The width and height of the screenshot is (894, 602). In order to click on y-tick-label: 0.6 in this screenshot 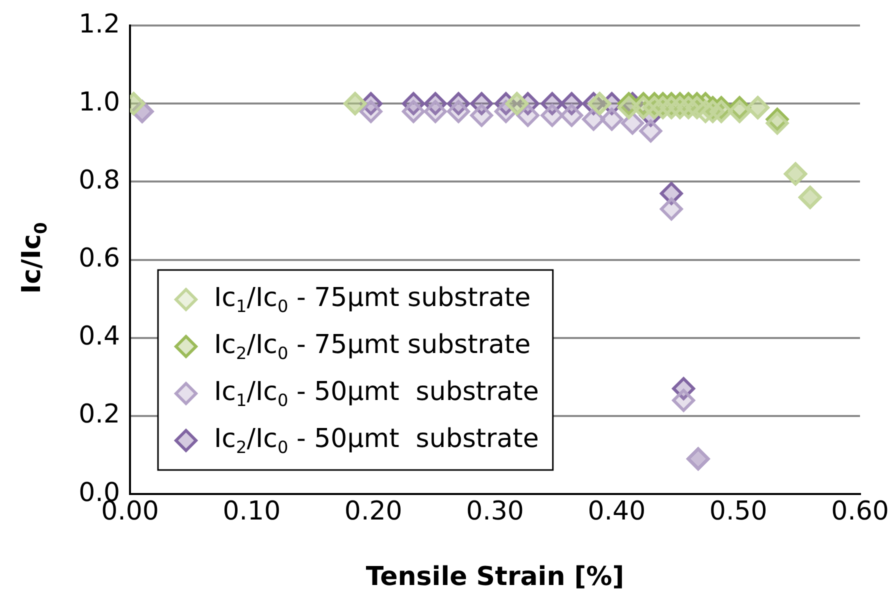, I will do `click(99, 259)`.